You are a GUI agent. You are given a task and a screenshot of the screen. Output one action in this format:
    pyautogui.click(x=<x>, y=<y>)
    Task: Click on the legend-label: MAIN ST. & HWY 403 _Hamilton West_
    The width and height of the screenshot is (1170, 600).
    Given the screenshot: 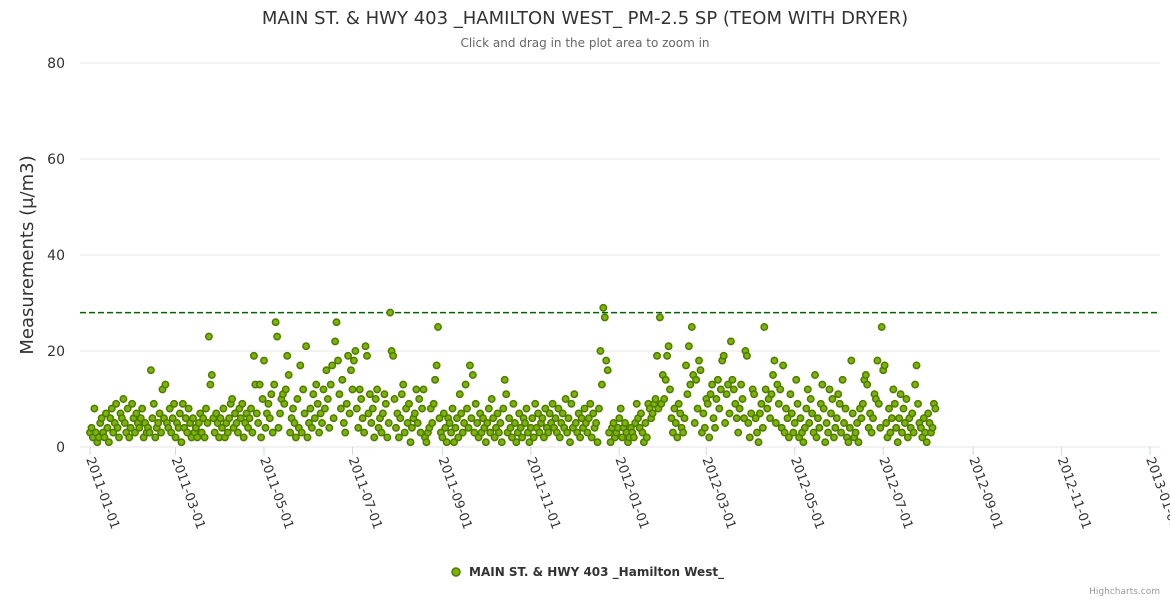 What is the action you would take?
    pyautogui.click(x=596, y=572)
    